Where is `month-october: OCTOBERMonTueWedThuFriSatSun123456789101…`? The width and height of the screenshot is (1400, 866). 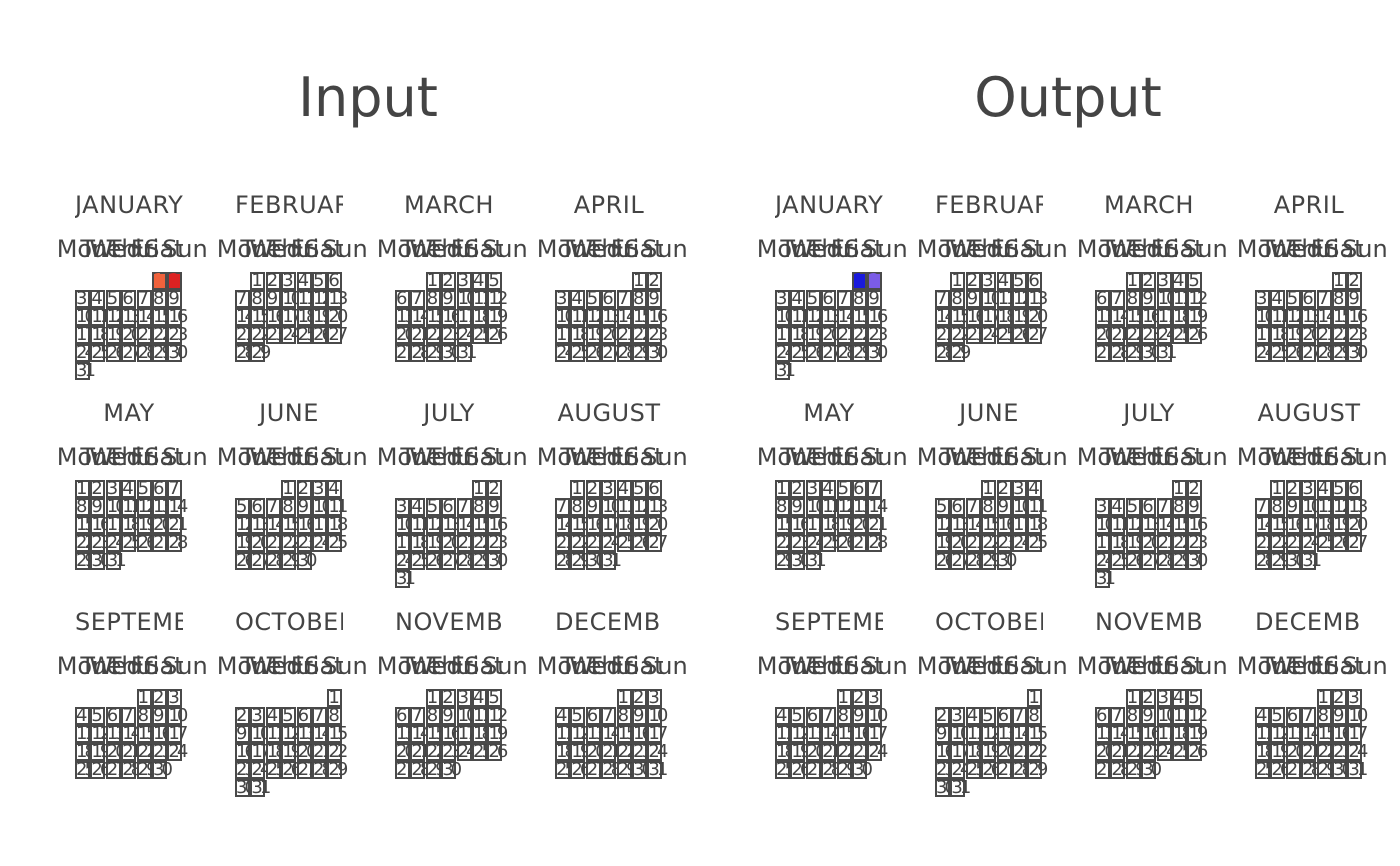 month-october: OCTOBERMonTueWedThuFriSatSun123456789101… is located at coordinates (992, 702).